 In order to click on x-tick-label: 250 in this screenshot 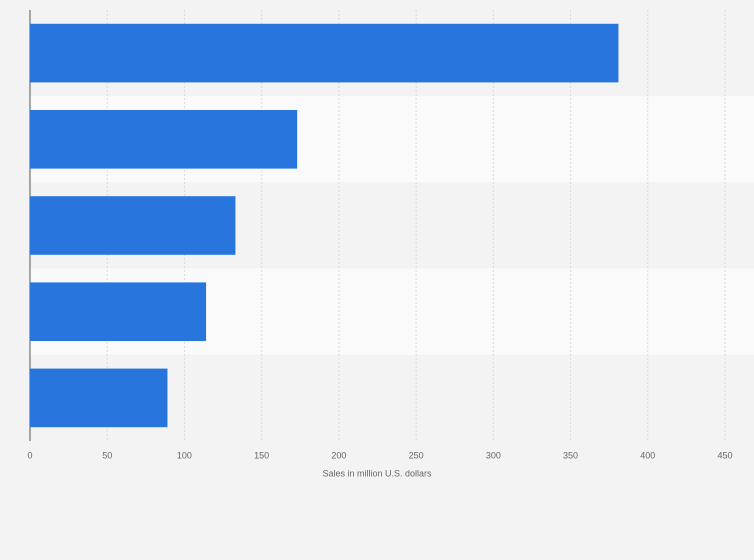, I will do `click(416, 455)`.